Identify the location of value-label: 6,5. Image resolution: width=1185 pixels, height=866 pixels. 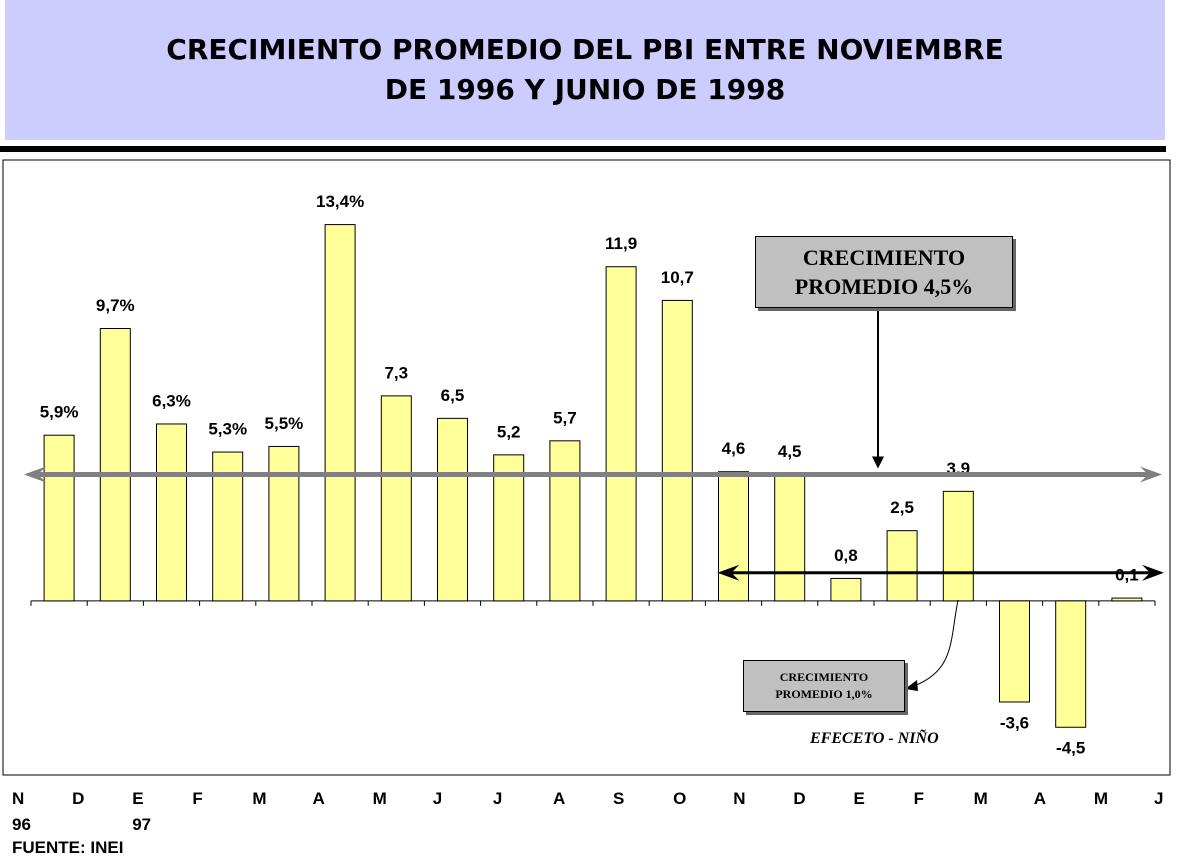
(453, 395).